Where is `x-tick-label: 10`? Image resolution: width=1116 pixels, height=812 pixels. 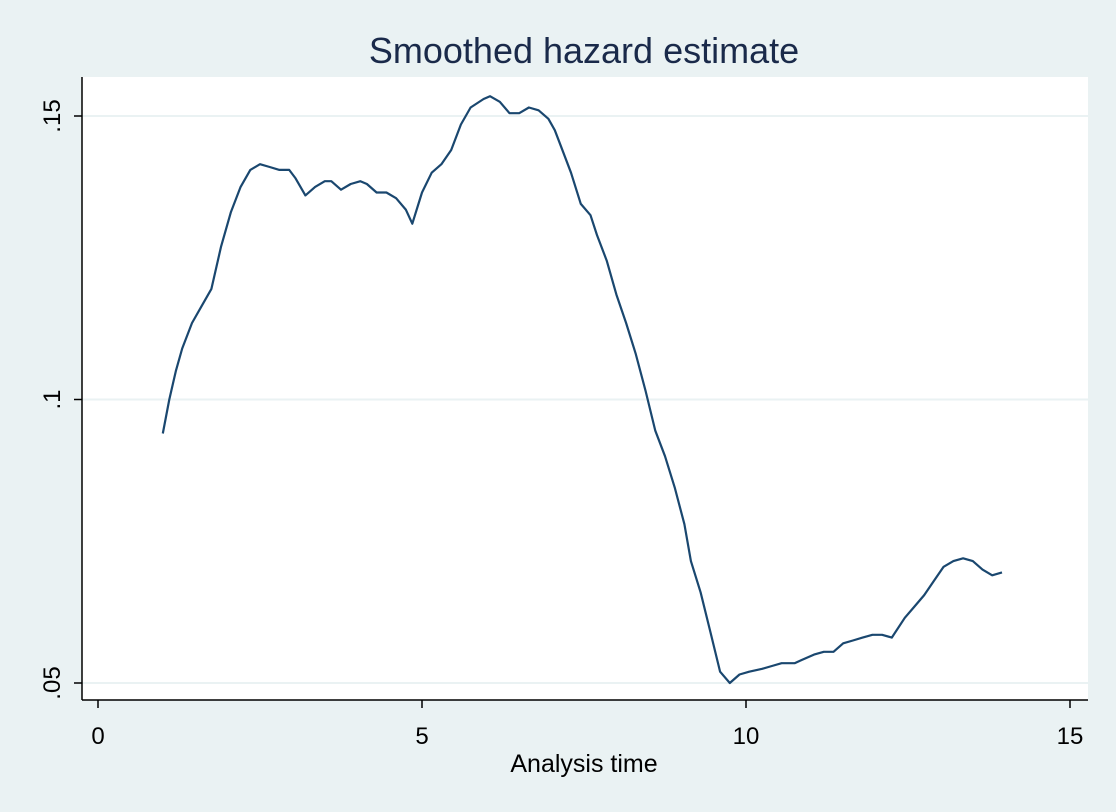 x-tick-label: 10 is located at coordinates (746, 736).